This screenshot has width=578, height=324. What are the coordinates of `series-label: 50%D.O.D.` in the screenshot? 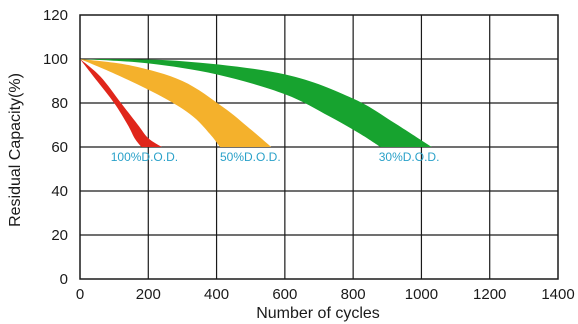 It's located at (250, 157).